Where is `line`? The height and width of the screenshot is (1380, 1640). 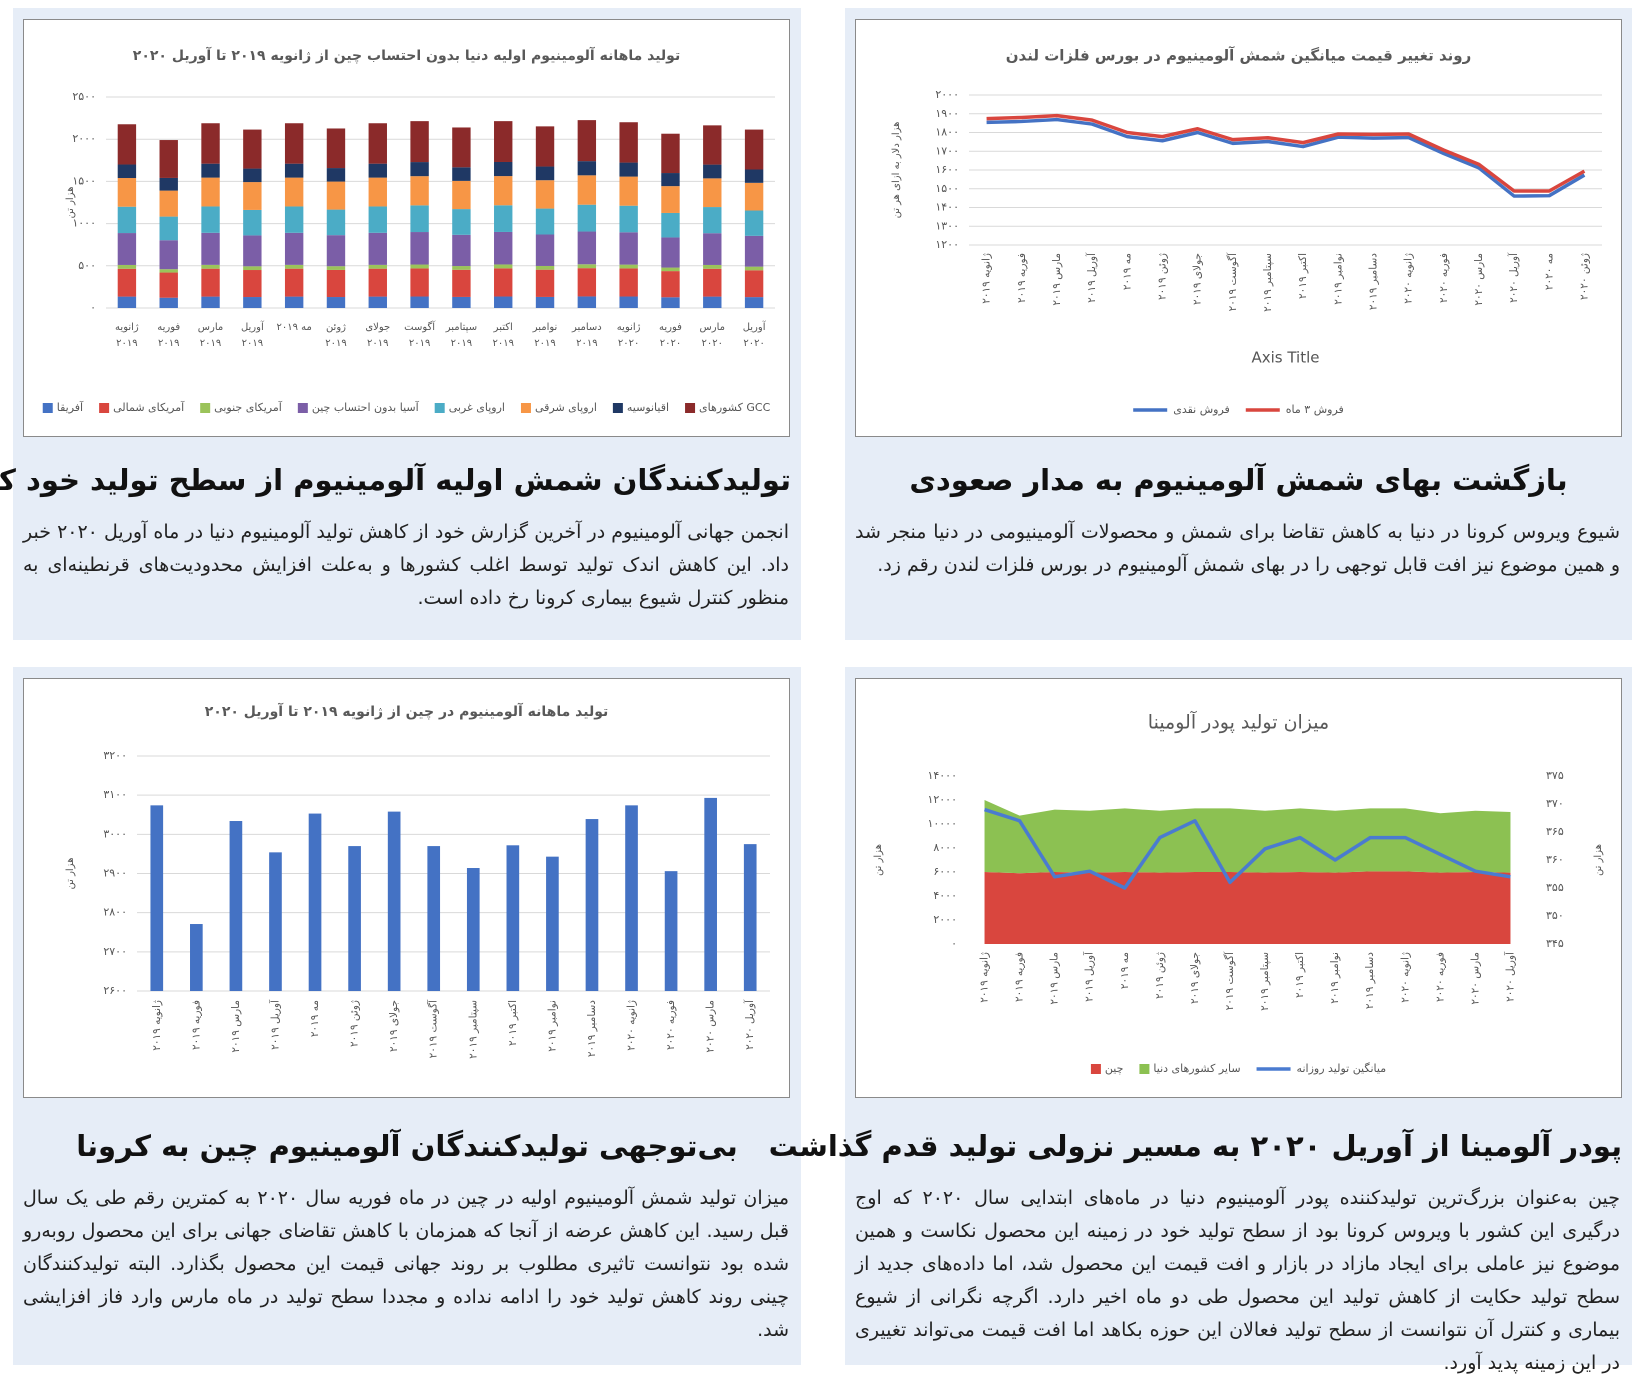 line is located at coordinates (1247, 848).